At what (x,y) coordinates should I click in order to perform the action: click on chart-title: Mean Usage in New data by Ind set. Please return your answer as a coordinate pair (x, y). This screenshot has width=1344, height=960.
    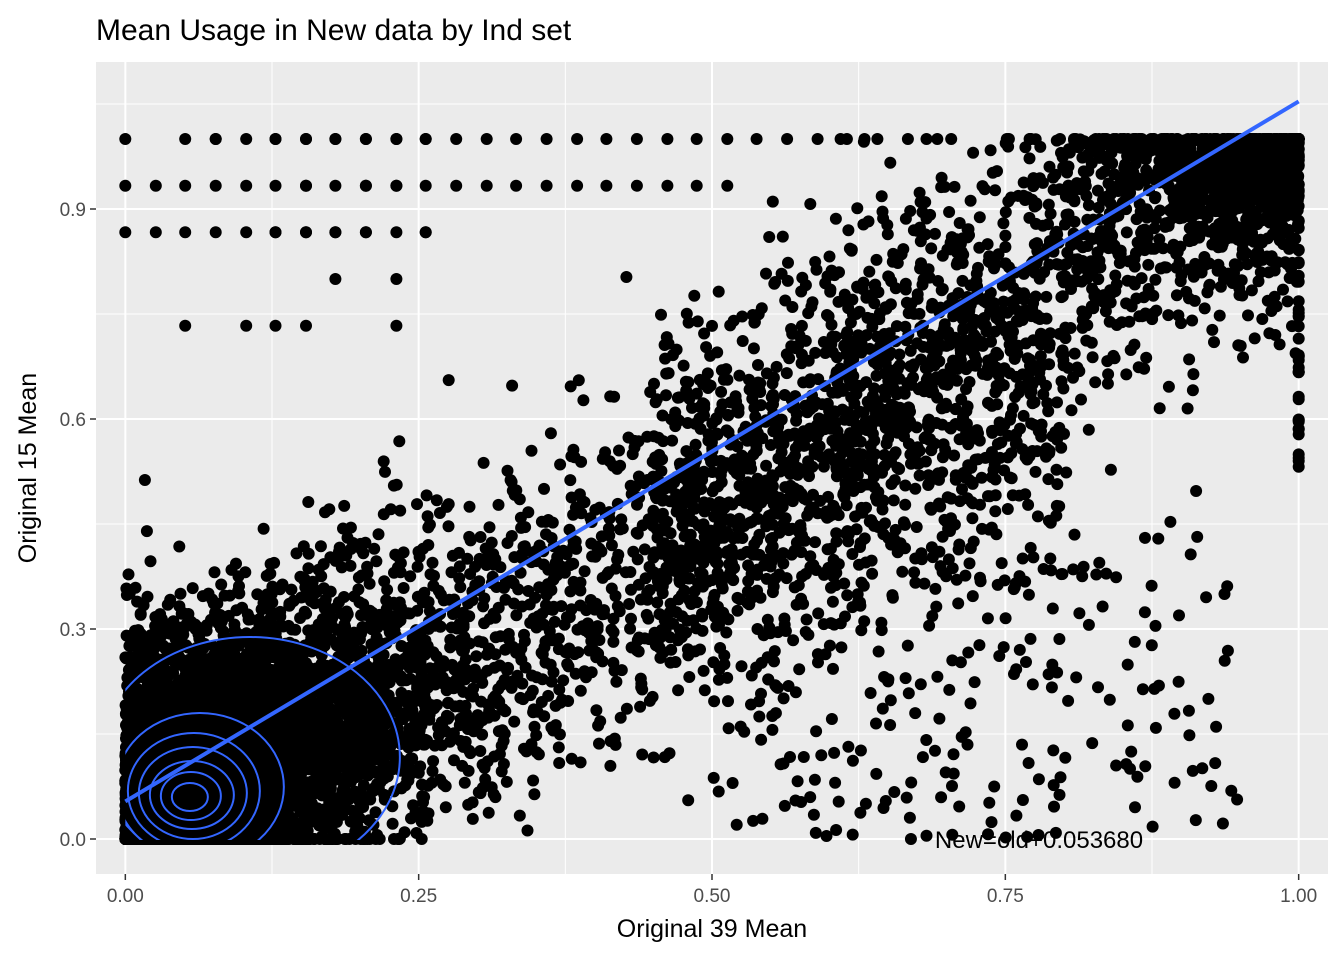
    Looking at the image, I should click on (334, 30).